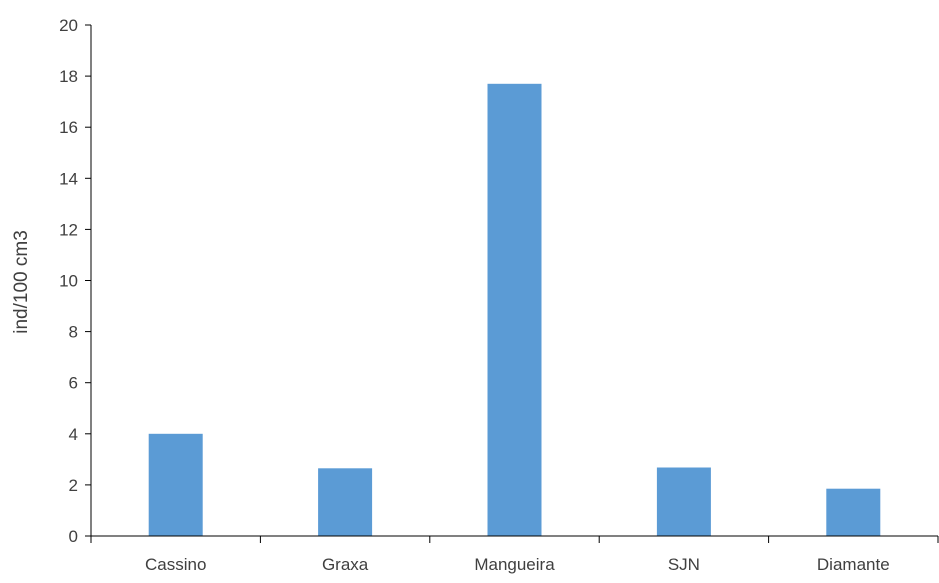 This screenshot has height=583, width=939. Describe the element at coordinates (684, 564) in the screenshot. I see `x-category-label: SJN` at that location.